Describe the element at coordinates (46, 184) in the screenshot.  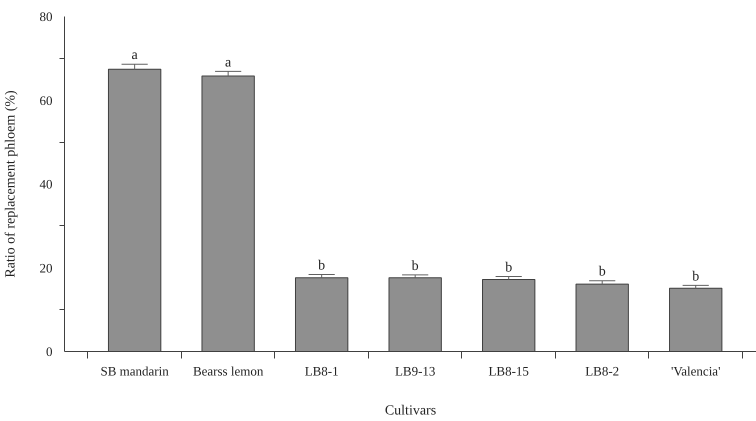
I see `y-tick-label: 40` at that location.